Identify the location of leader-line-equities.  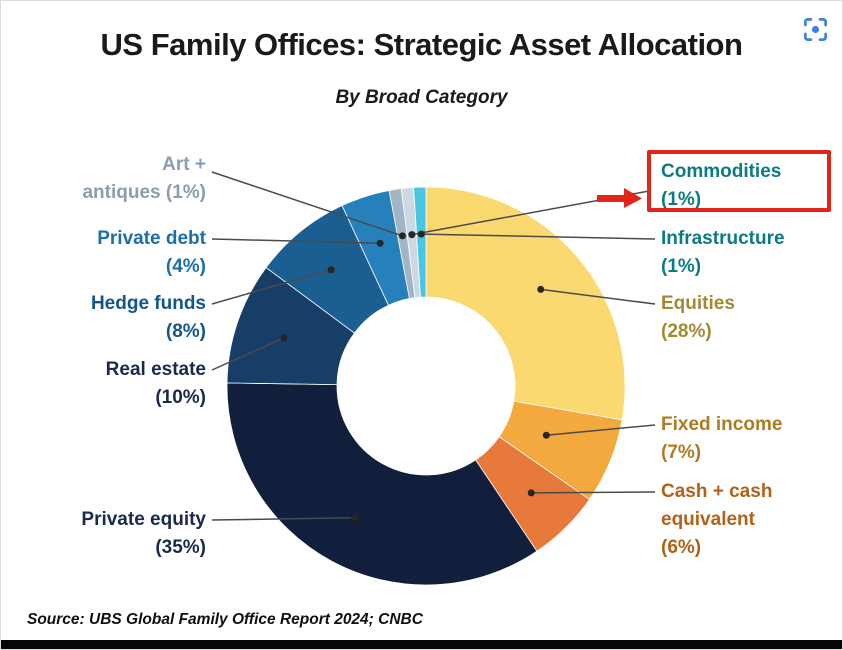
(598, 296).